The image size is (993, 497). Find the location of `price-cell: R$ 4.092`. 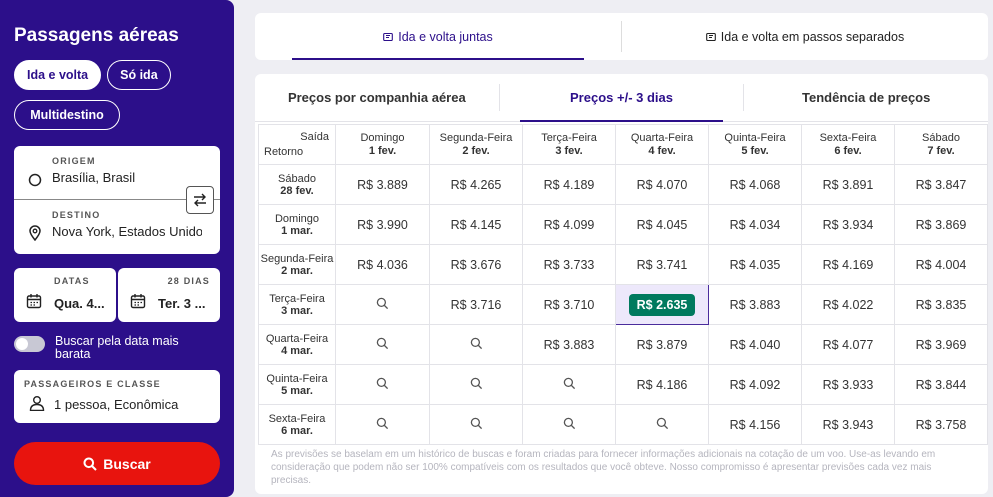

price-cell: R$ 4.092 is located at coordinates (755, 384).